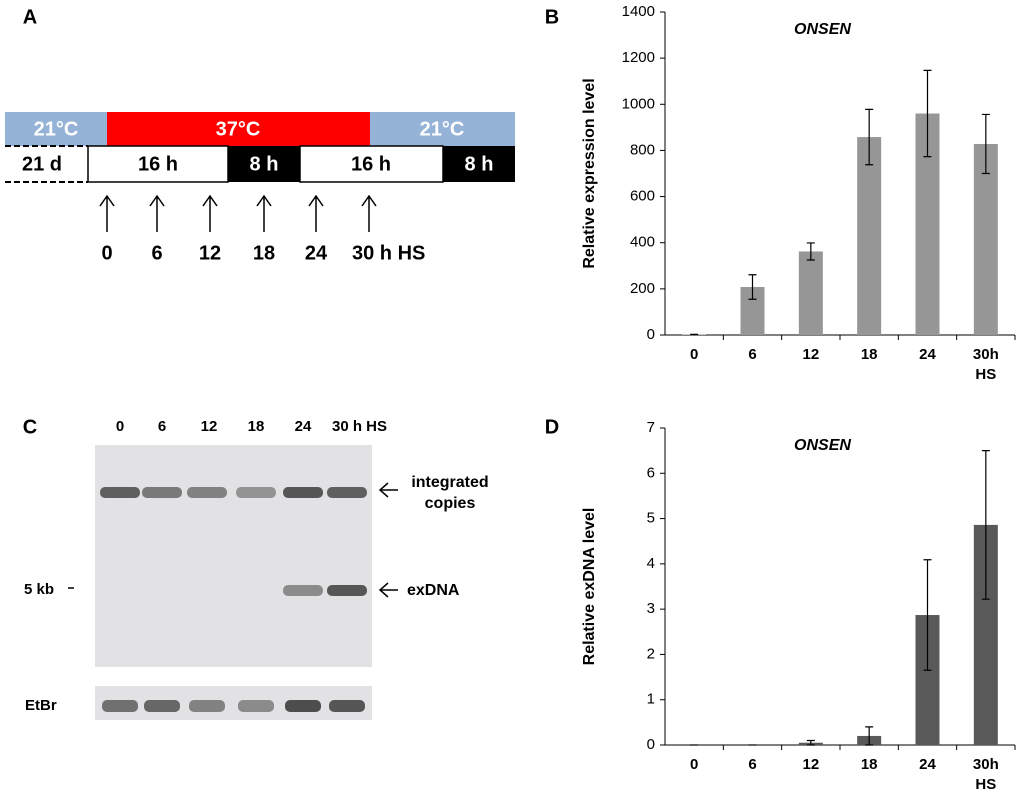 The image size is (1025, 800). What do you see at coordinates (638, 103) in the screenshot?
I see `y-tick-label: 1000` at bounding box center [638, 103].